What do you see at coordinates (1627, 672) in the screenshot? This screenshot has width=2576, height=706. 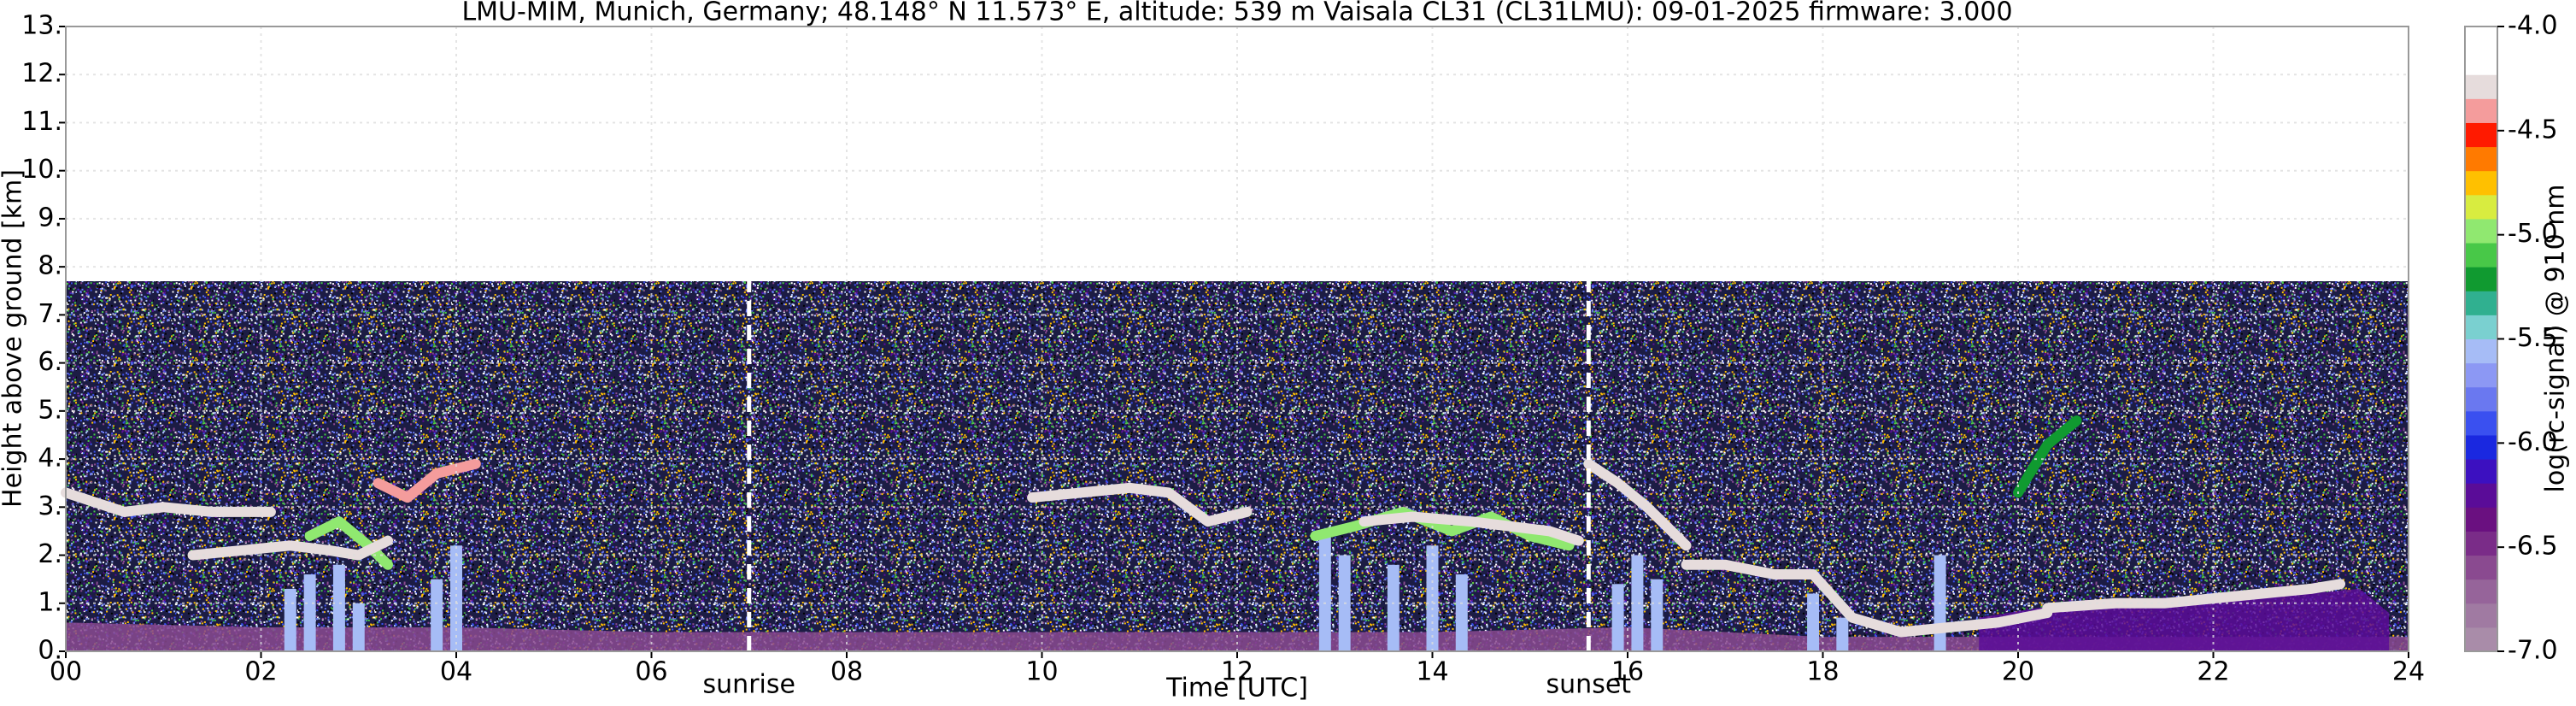 I see `x-tick-label: 16` at bounding box center [1627, 672].